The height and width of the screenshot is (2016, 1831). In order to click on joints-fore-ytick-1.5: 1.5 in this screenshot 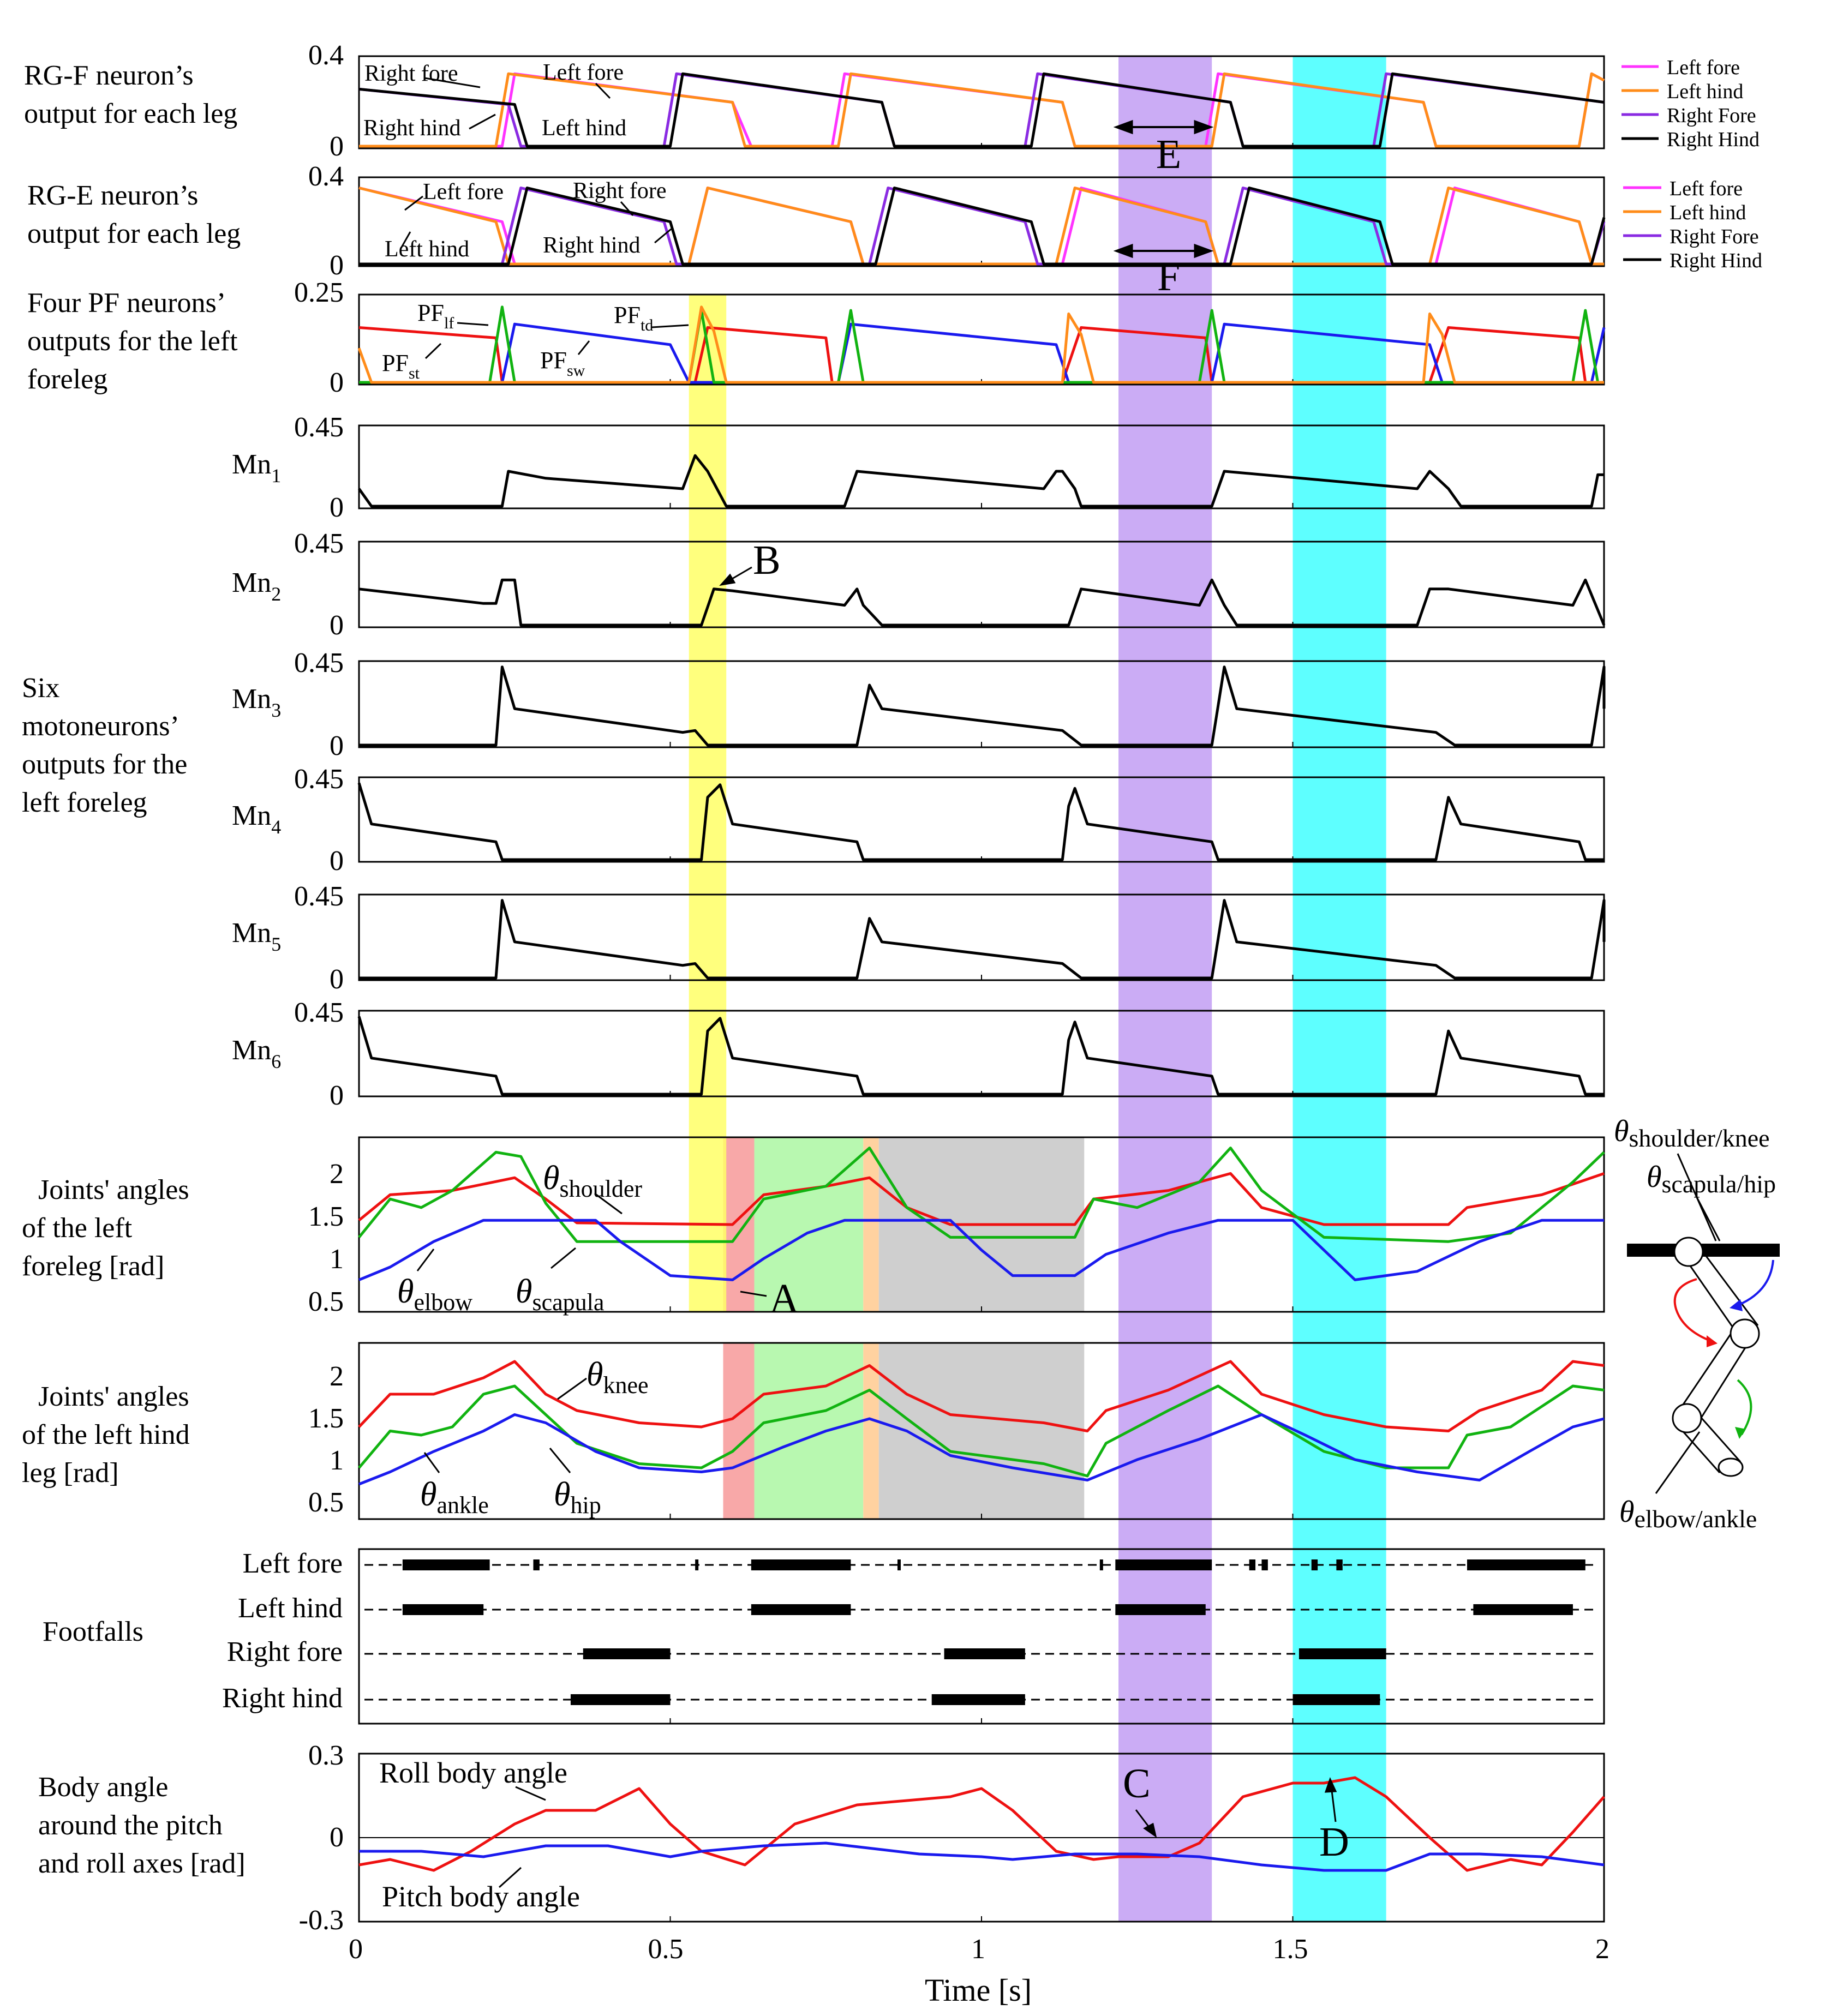, I will do `click(326, 1216)`.